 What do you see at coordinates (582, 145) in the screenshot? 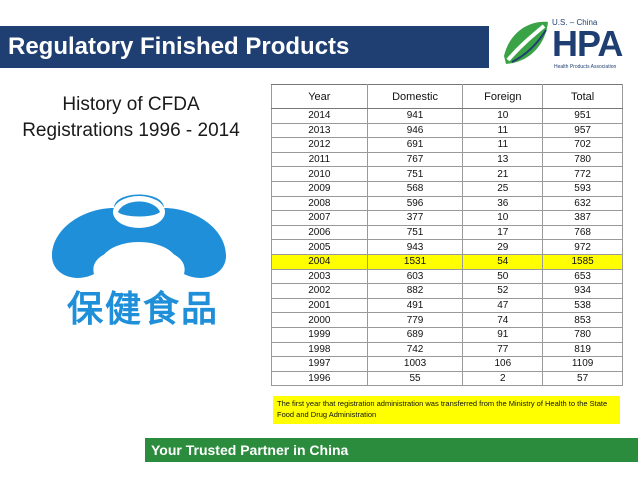
I see `cell-total: 702` at bounding box center [582, 145].